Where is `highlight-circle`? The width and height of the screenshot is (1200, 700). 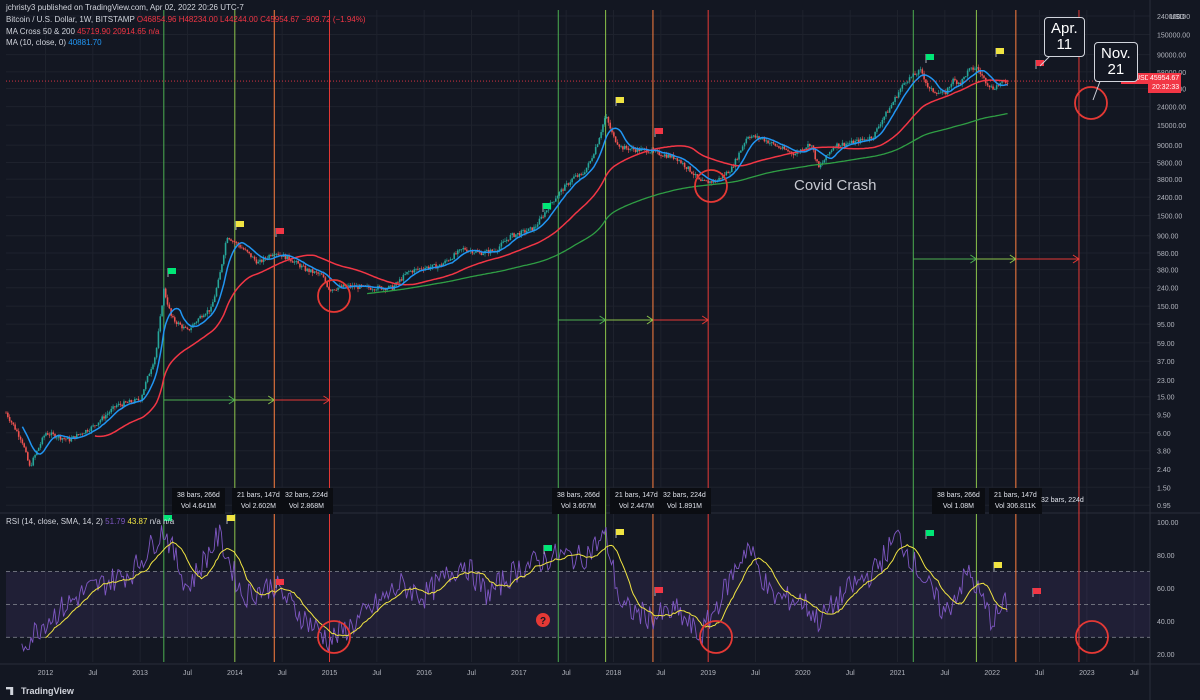 highlight-circle is located at coordinates (334, 637).